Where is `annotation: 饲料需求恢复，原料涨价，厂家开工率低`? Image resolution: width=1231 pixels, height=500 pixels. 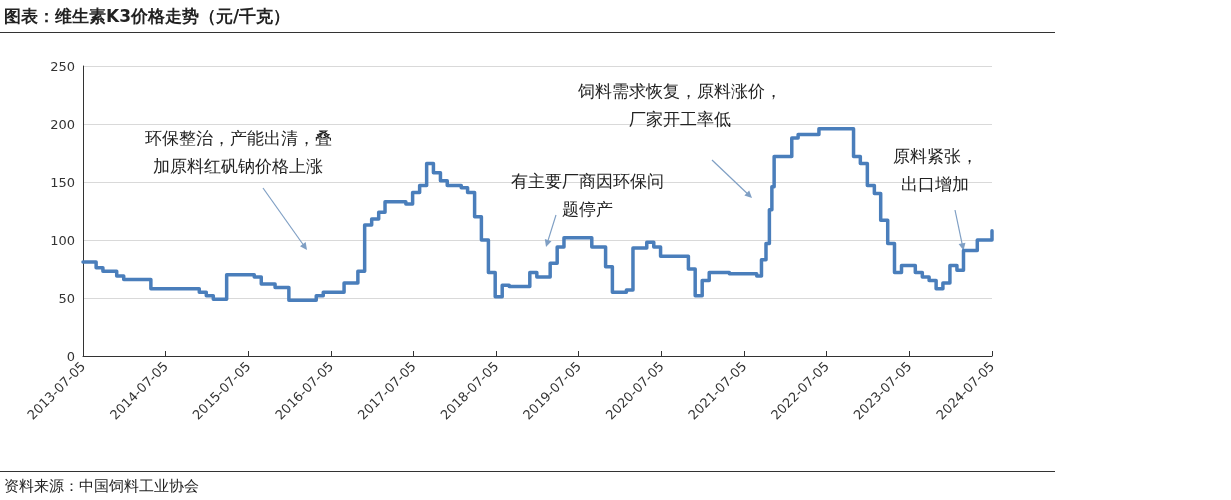 annotation: 饲料需求恢复，原料涨价，厂家开工率低 is located at coordinates (679, 105).